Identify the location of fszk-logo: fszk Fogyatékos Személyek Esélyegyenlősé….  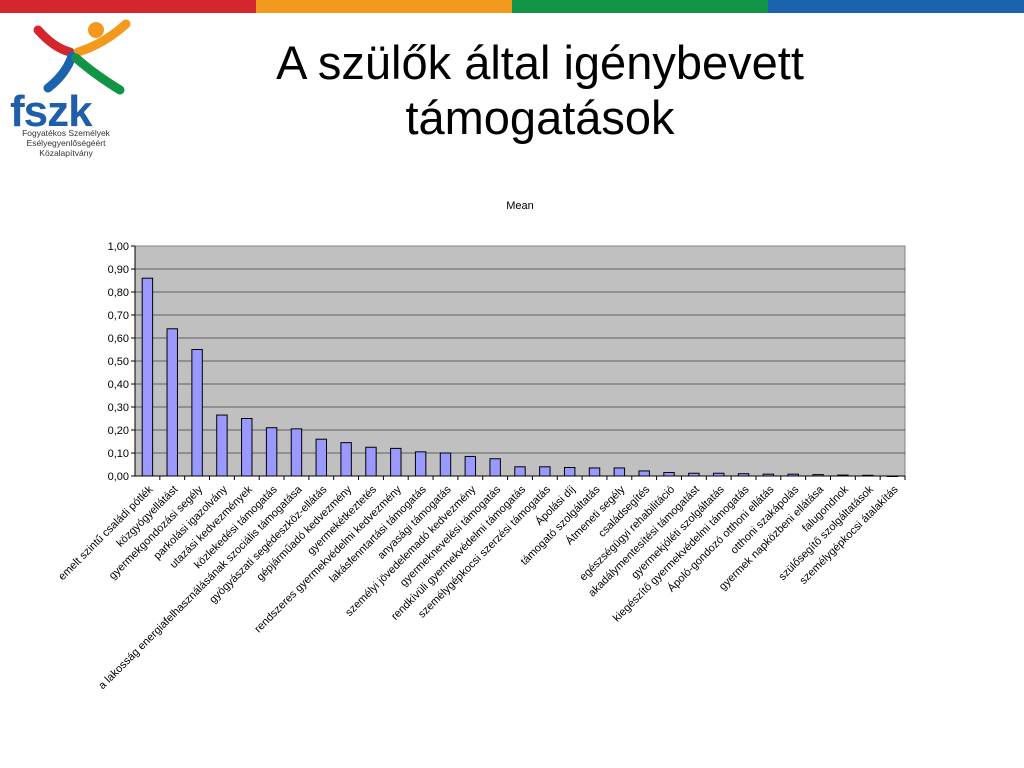
(73, 93).